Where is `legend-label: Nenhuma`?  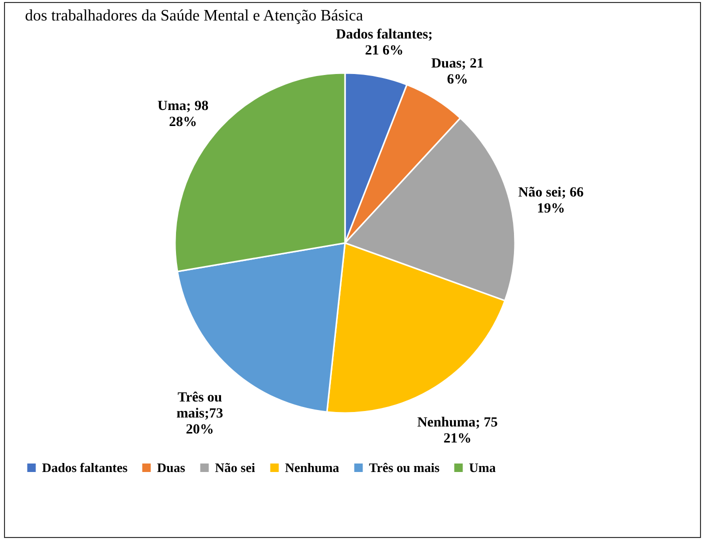 legend-label: Nenhuma is located at coordinates (312, 467).